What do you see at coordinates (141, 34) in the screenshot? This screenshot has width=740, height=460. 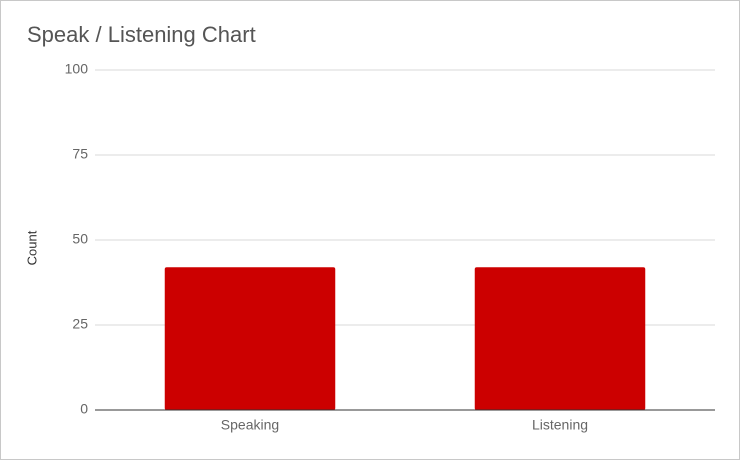 I see `chart-title: Speak / Listening Chart` at bounding box center [141, 34].